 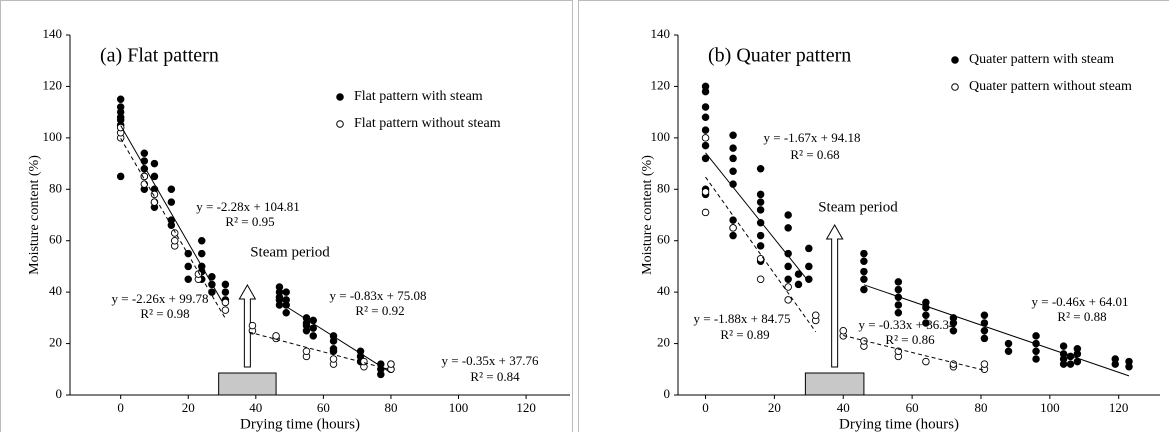 I want to click on y-tick-label: 120, so click(x=53, y=84).